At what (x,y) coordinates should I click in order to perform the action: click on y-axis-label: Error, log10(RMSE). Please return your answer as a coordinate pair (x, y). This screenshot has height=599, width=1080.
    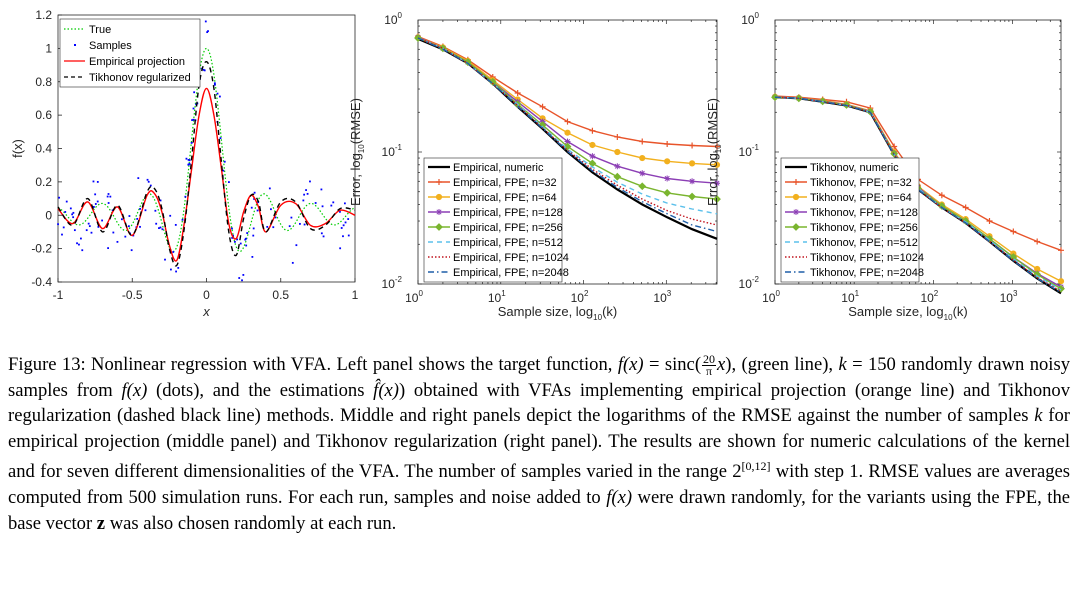
    Looking at the image, I should click on (357, 152).